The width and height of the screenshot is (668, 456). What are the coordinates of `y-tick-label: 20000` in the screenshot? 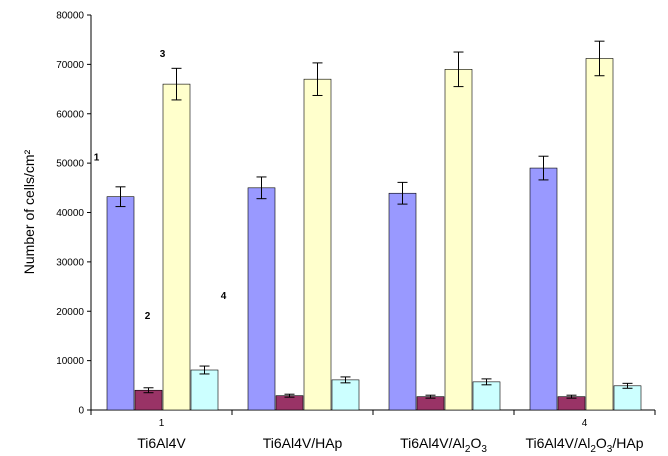 It's located at (70, 312).